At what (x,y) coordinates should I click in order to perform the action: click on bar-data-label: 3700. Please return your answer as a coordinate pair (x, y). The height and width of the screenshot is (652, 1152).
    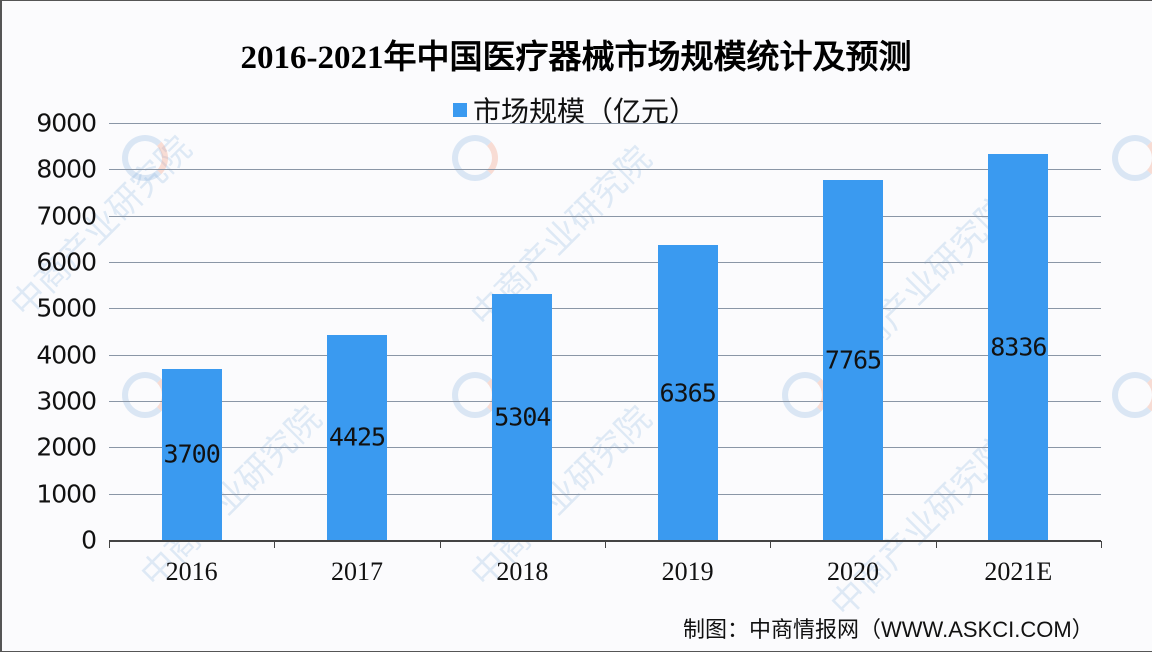
    Looking at the image, I should click on (192, 454).